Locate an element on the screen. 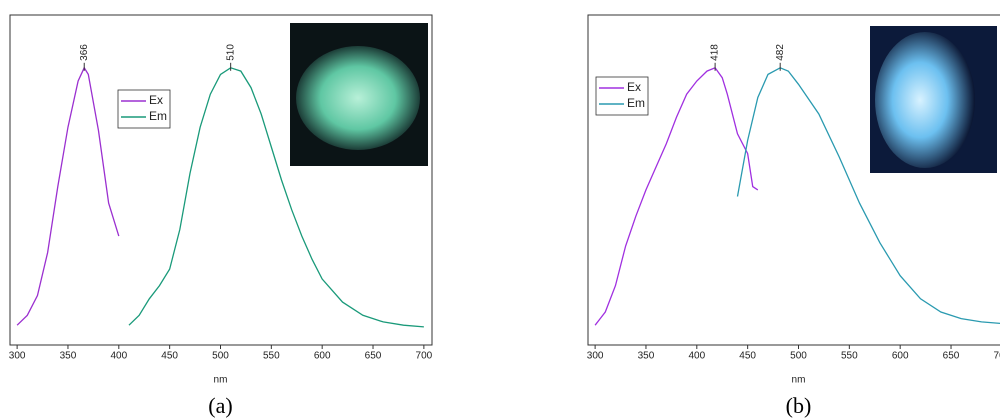  peak-label: 418 is located at coordinates (715, 52).